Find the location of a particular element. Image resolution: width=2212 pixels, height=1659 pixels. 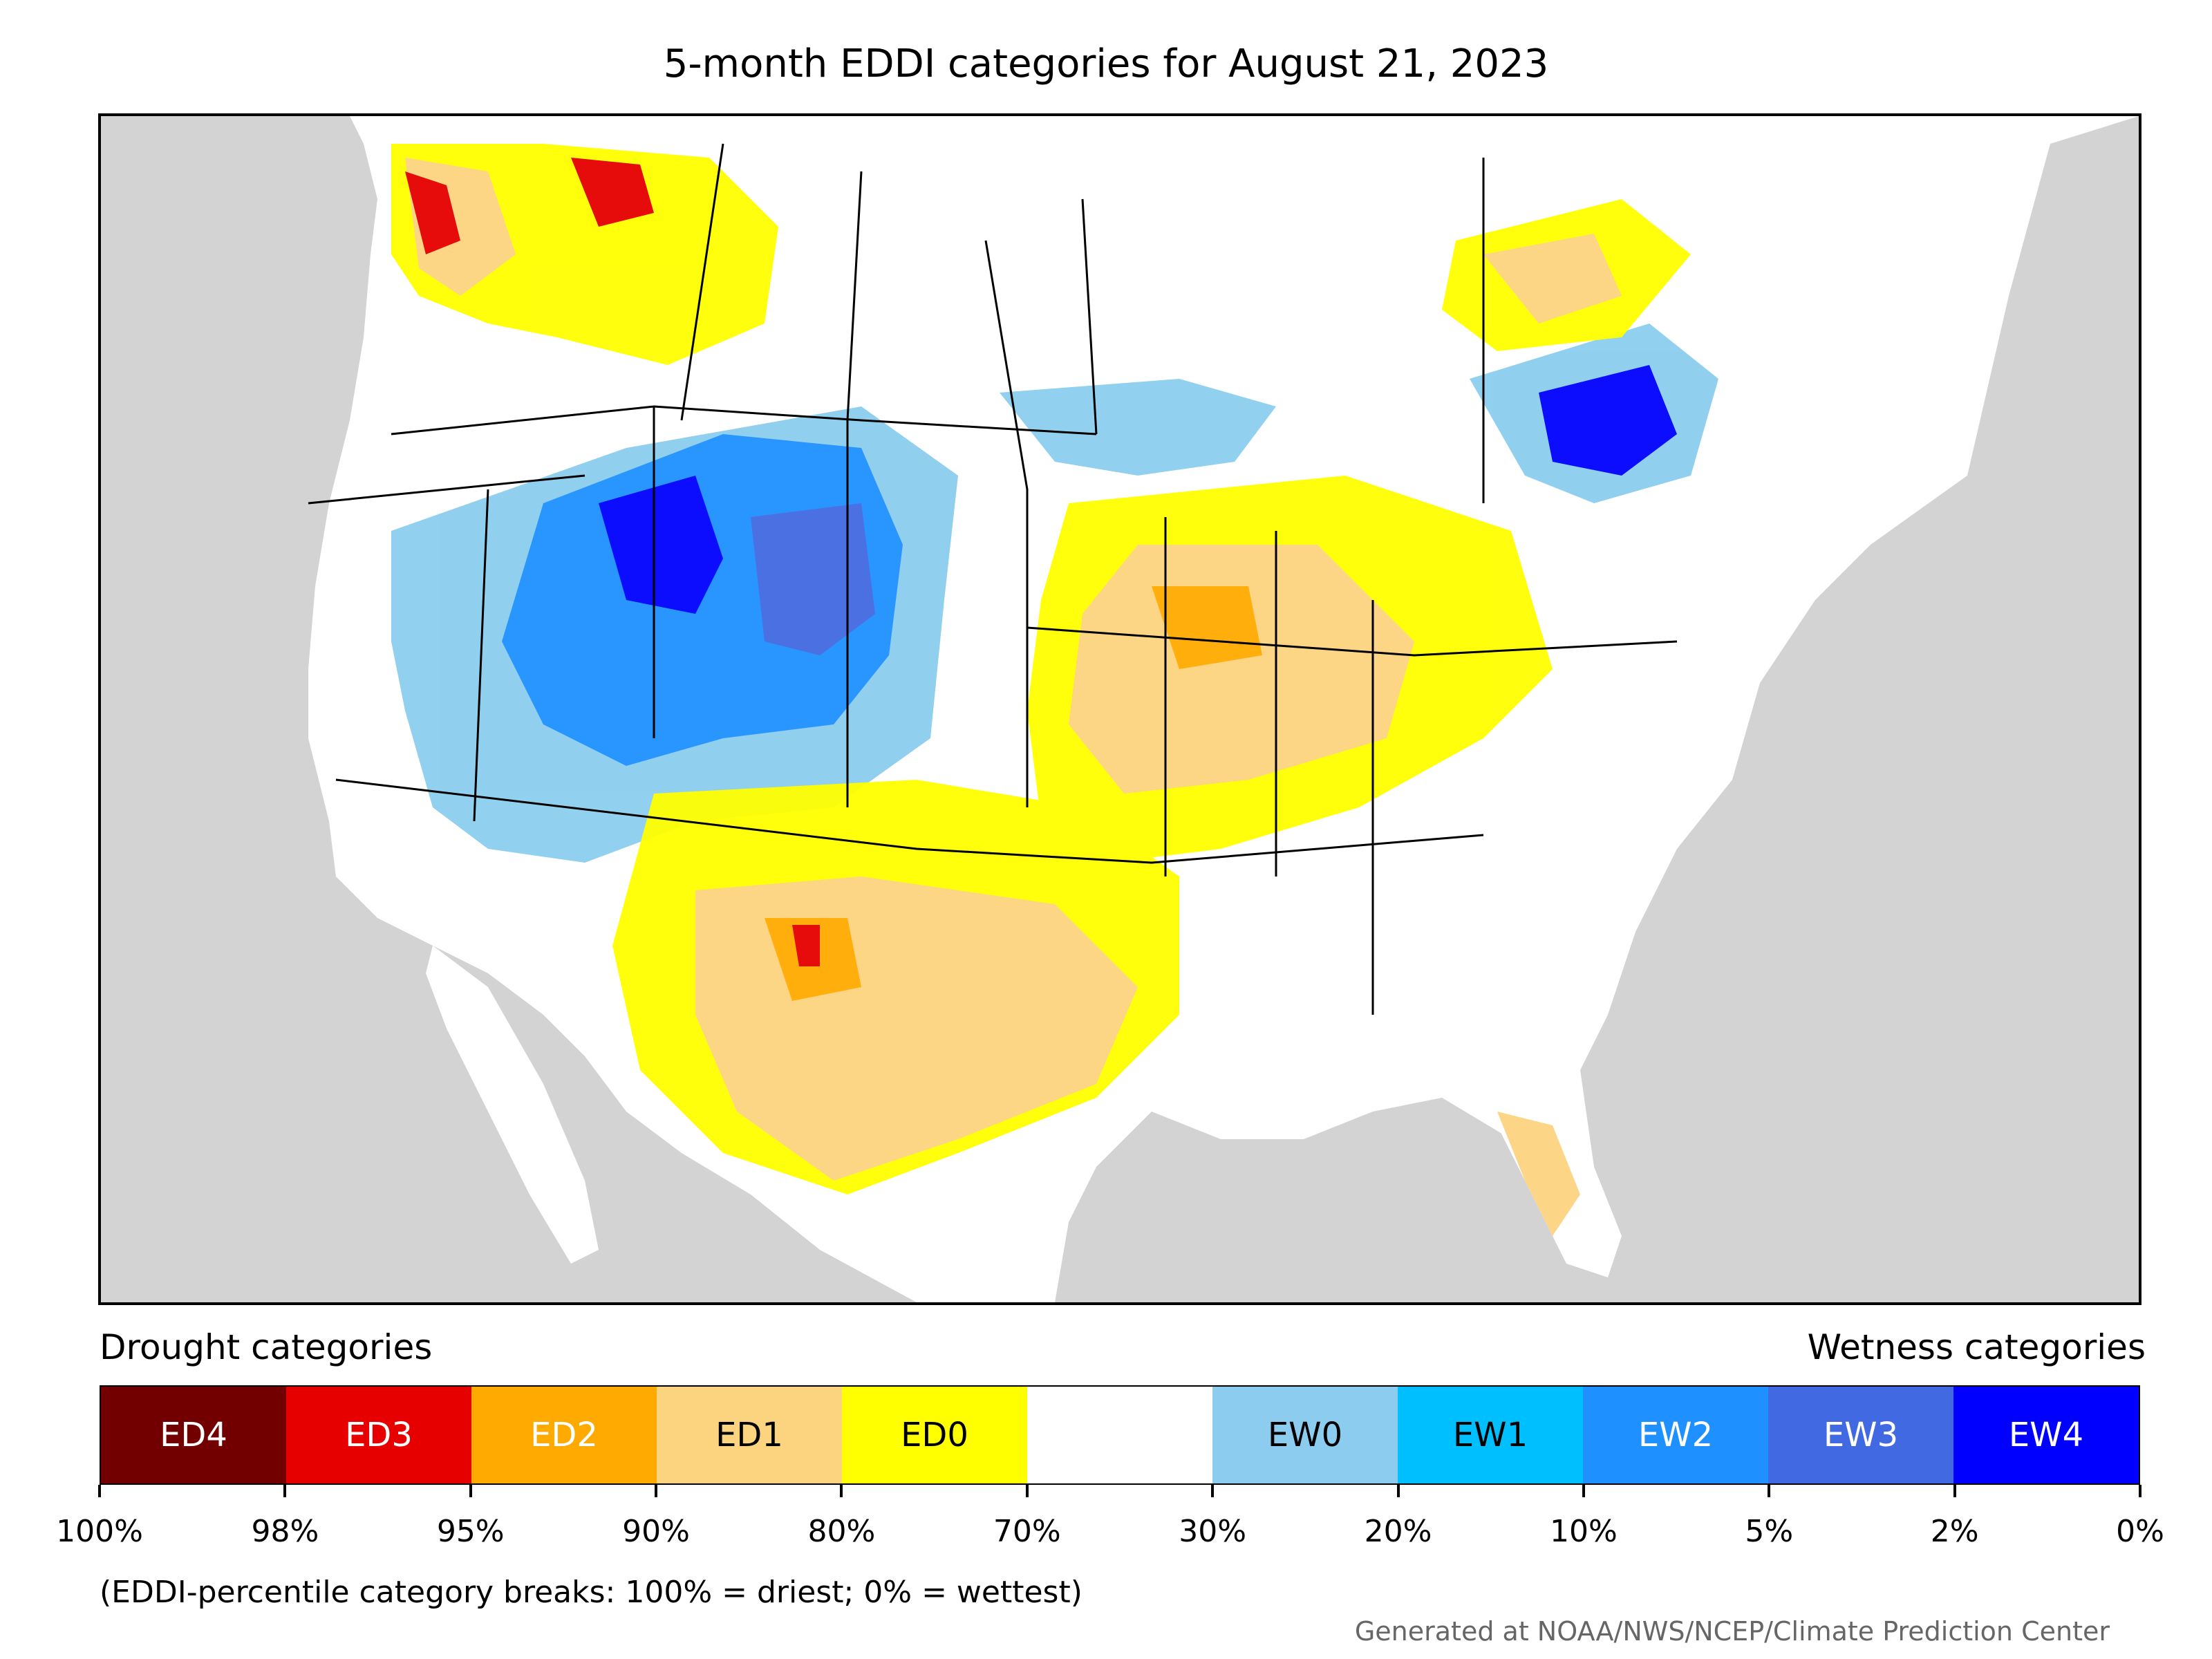

category-cell-ed0: ED0 is located at coordinates (934, 1435).